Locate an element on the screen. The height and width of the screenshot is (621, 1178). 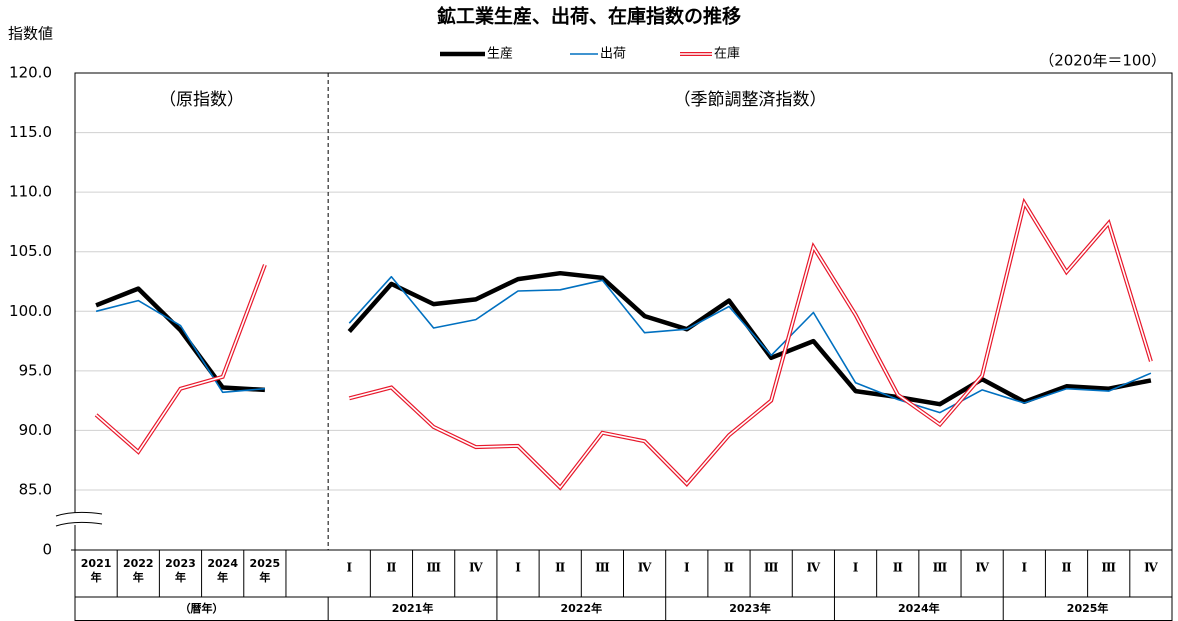
y-tick-label: 95.0 is located at coordinates (35, 370).